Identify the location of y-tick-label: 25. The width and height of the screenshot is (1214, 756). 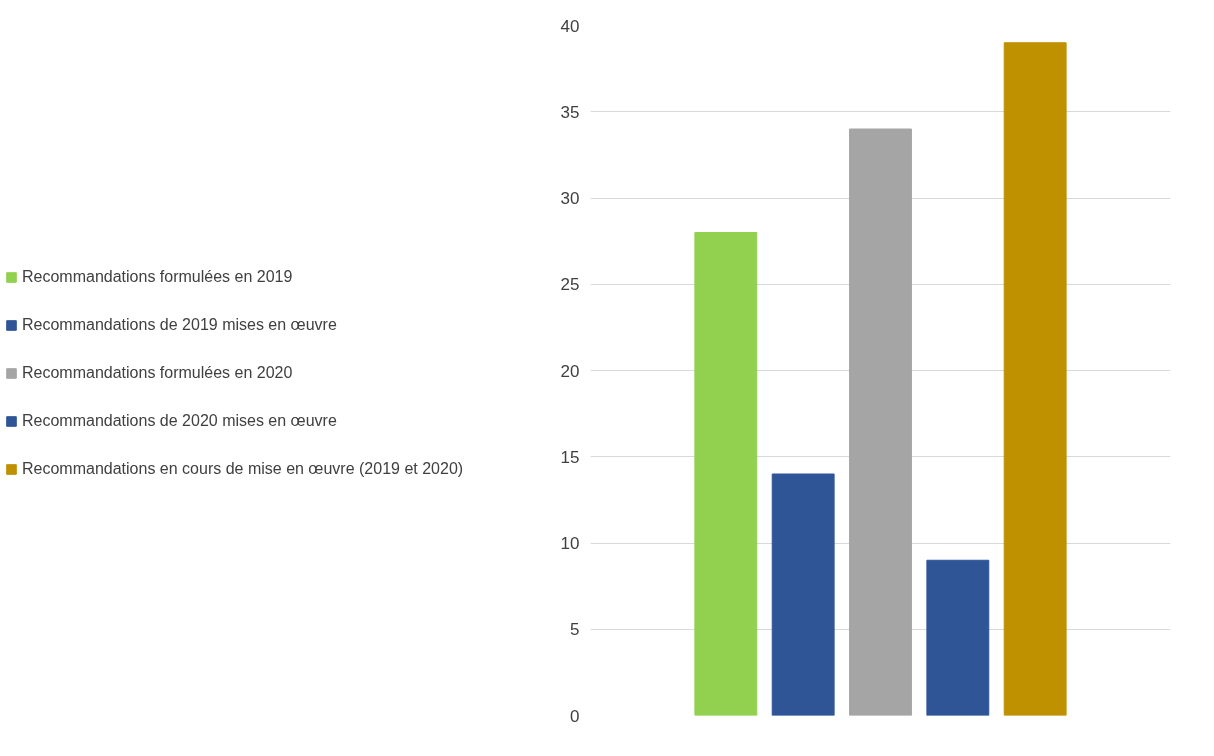
(570, 285).